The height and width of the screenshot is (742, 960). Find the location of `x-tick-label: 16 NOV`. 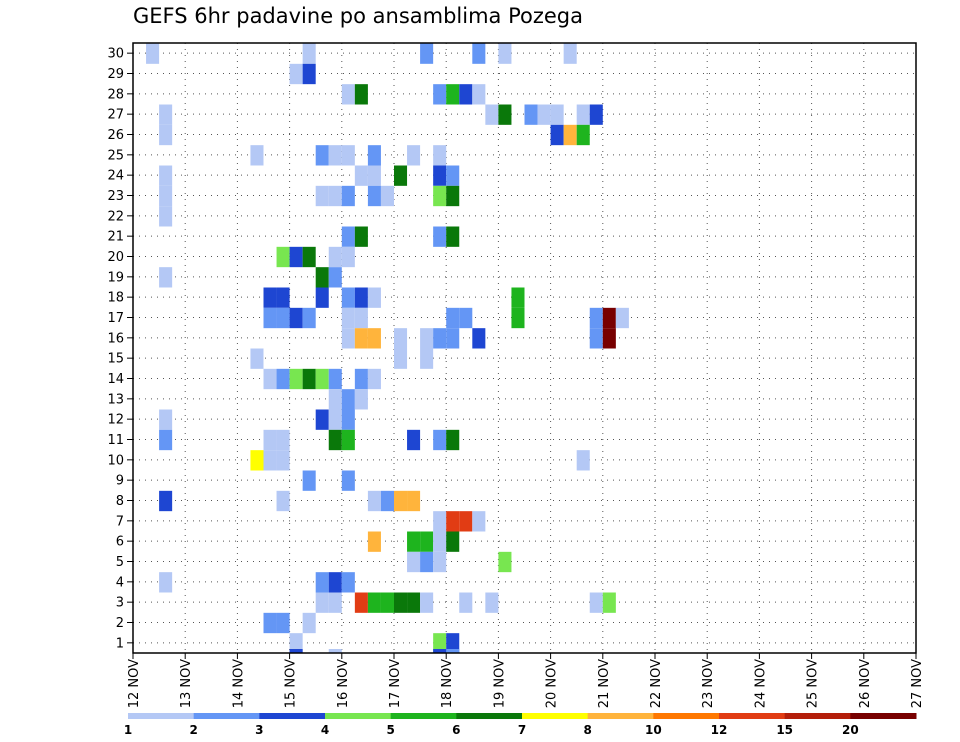

x-tick-label: 16 NOV is located at coordinates (343, 683).